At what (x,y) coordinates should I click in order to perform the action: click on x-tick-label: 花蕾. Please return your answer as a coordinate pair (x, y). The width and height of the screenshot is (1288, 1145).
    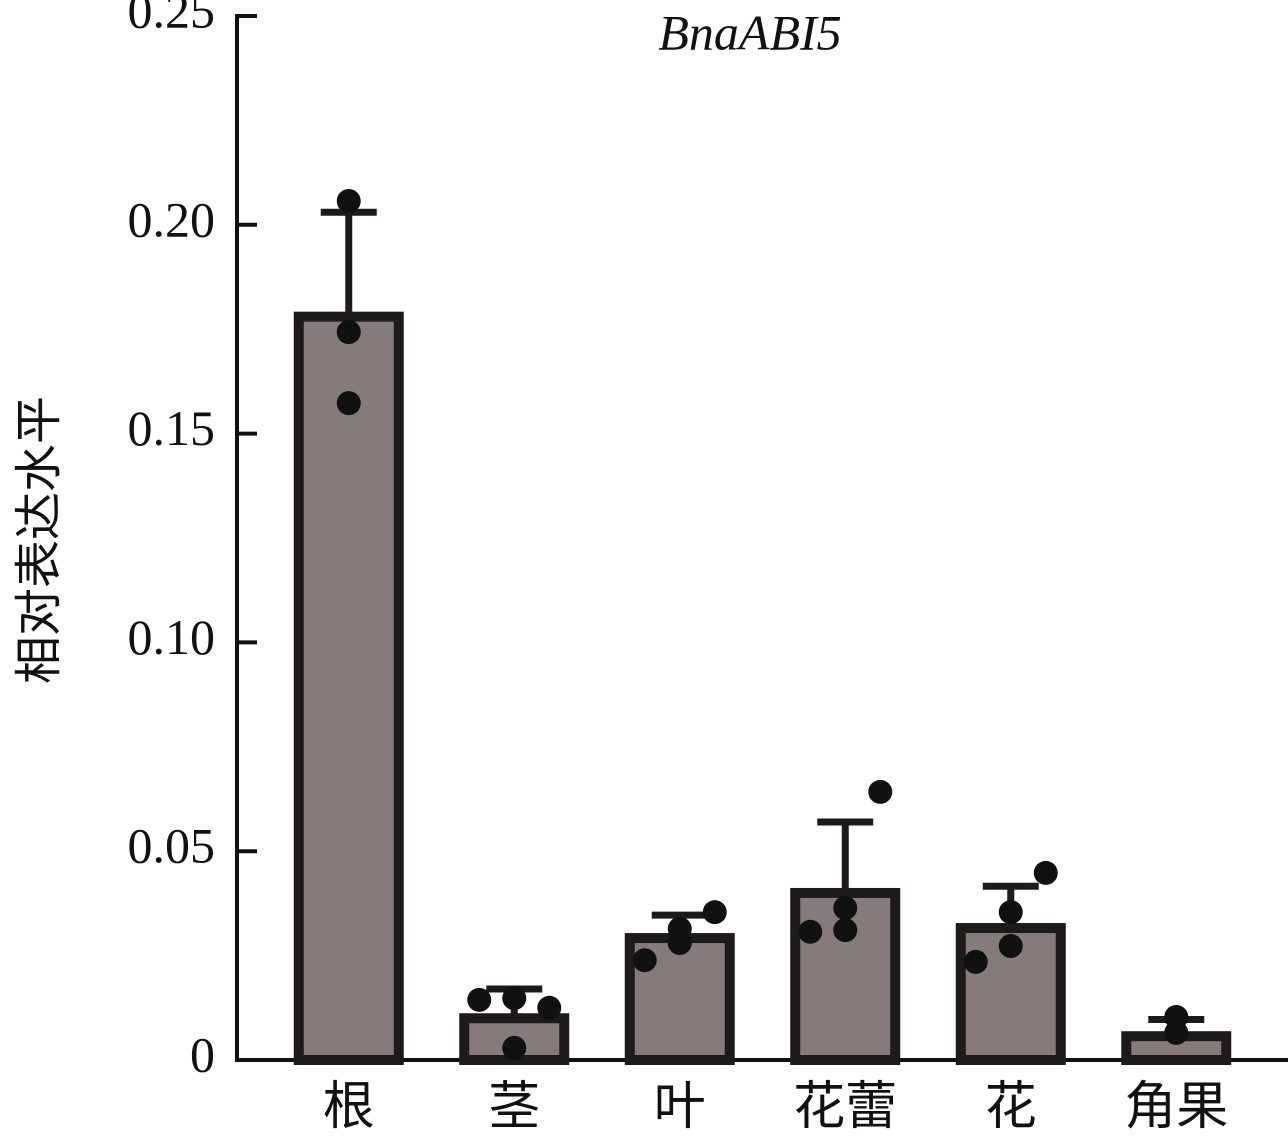
    Looking at the image, I should click on (845, 1107).